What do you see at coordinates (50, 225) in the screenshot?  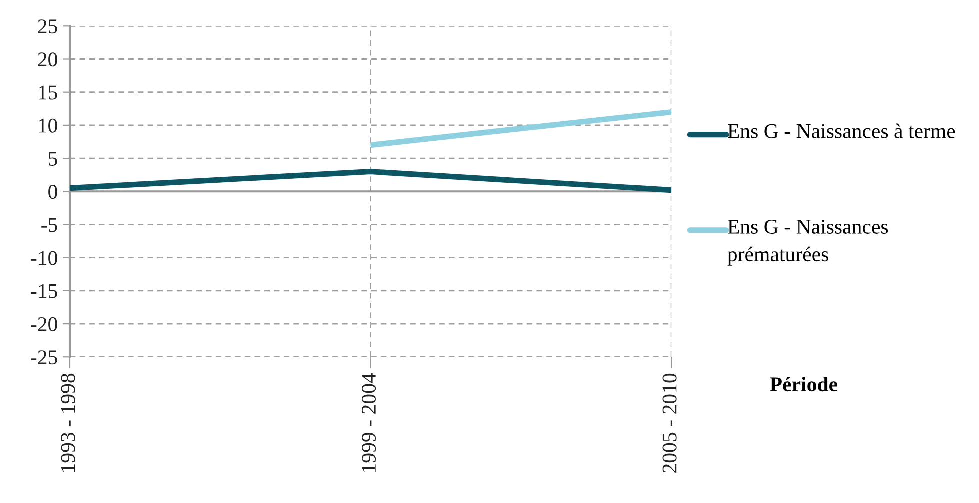 I see `y-tick-label: -5` at bounding box center [50, 225].